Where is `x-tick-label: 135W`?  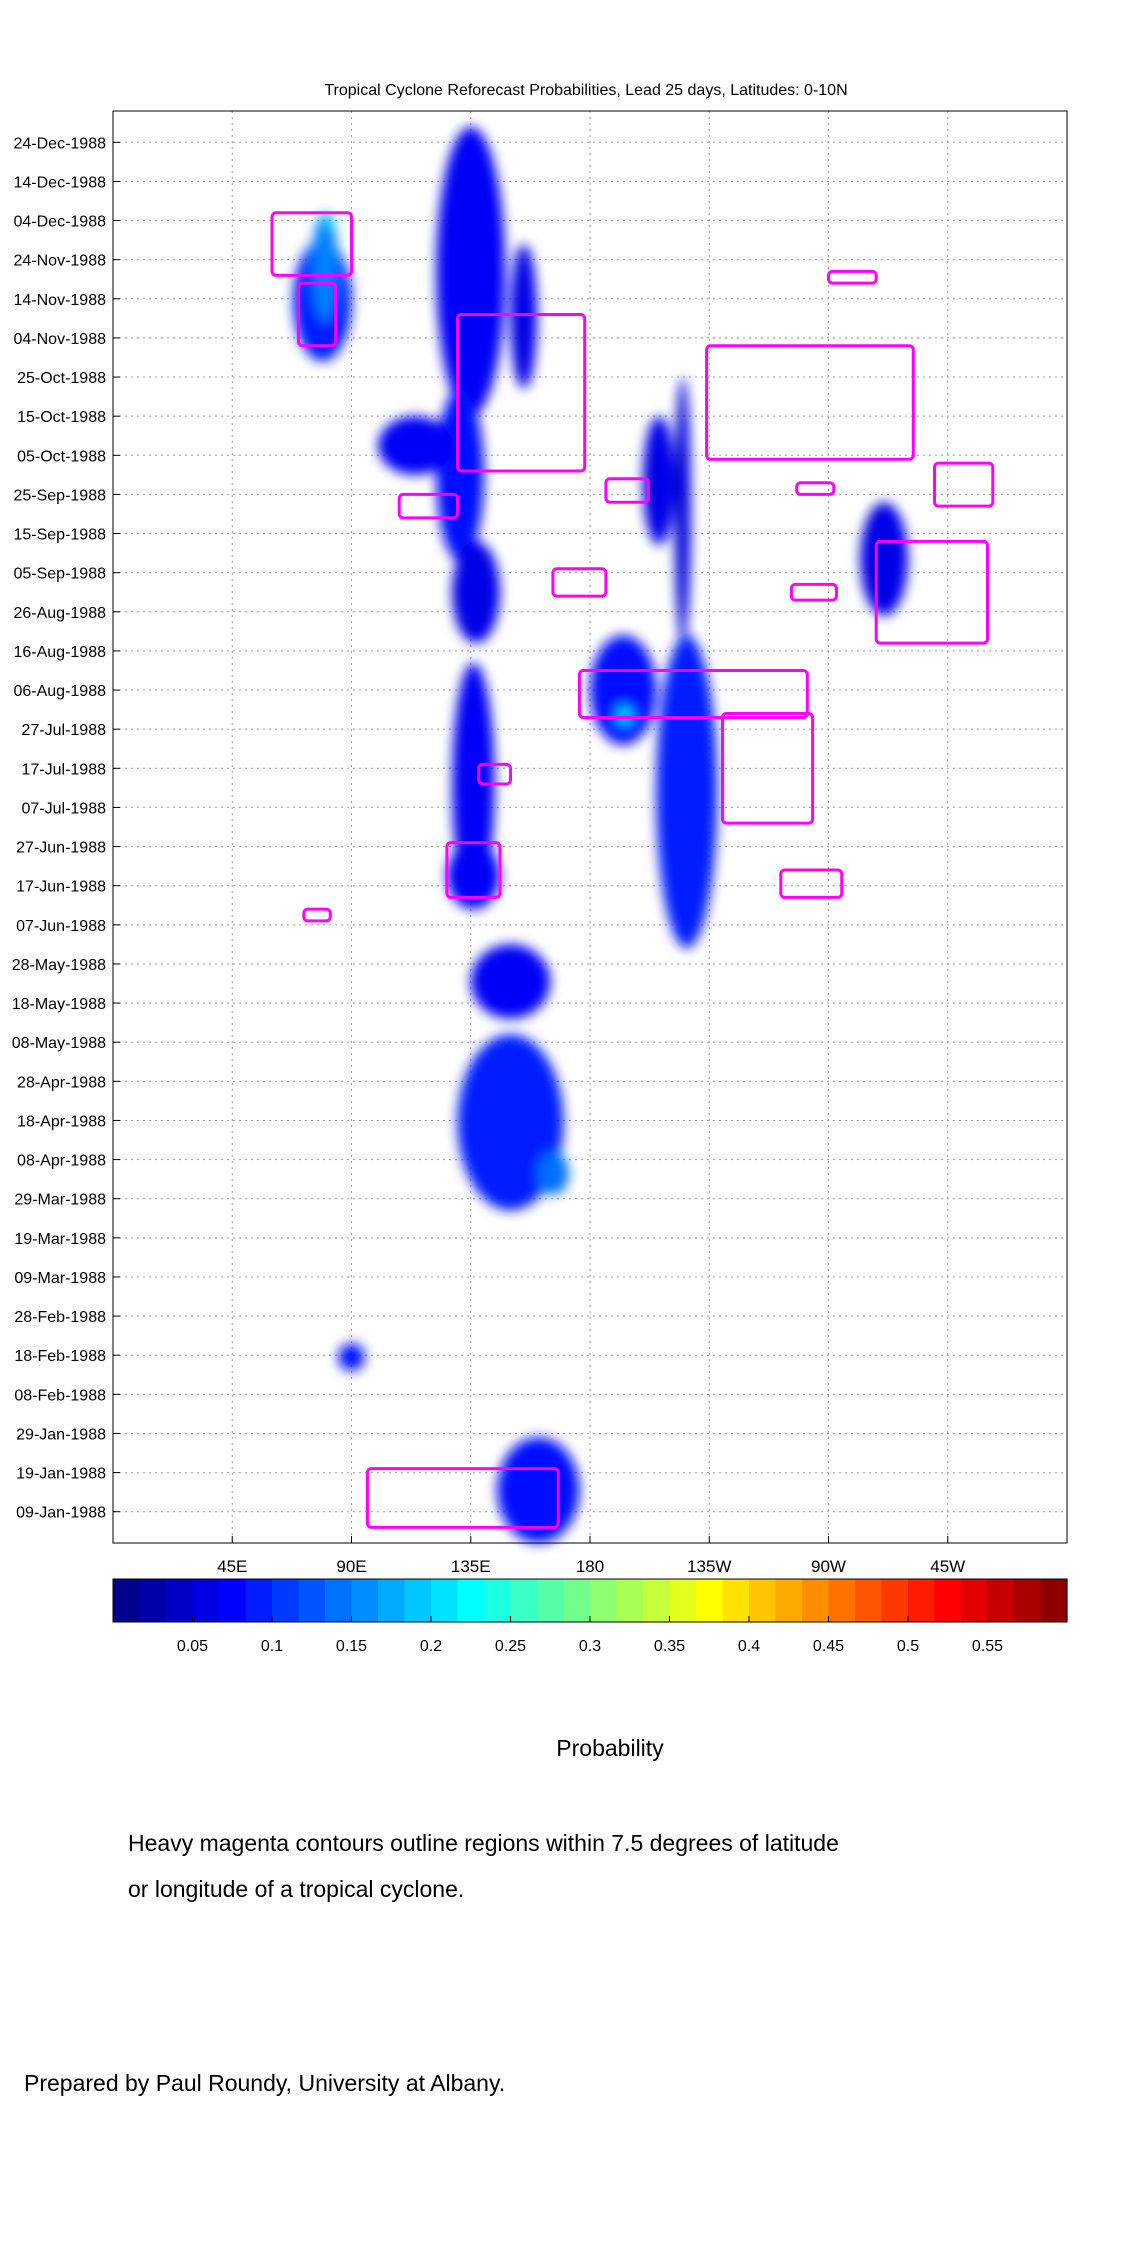 x-tick-label: 135W is located at coordinates (709, 1566).